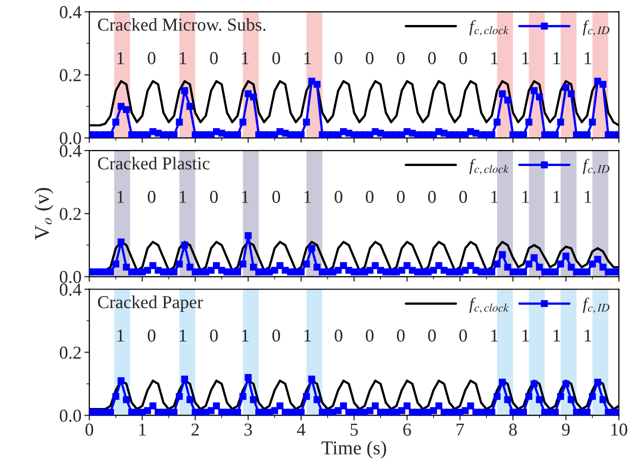 Image resolution: width=638 pixels, height=472 pixels. What do you see at coordinates (513, 430) in the screenshot?
I see `x-tick-label: 8` at bounding box center [513, 430].